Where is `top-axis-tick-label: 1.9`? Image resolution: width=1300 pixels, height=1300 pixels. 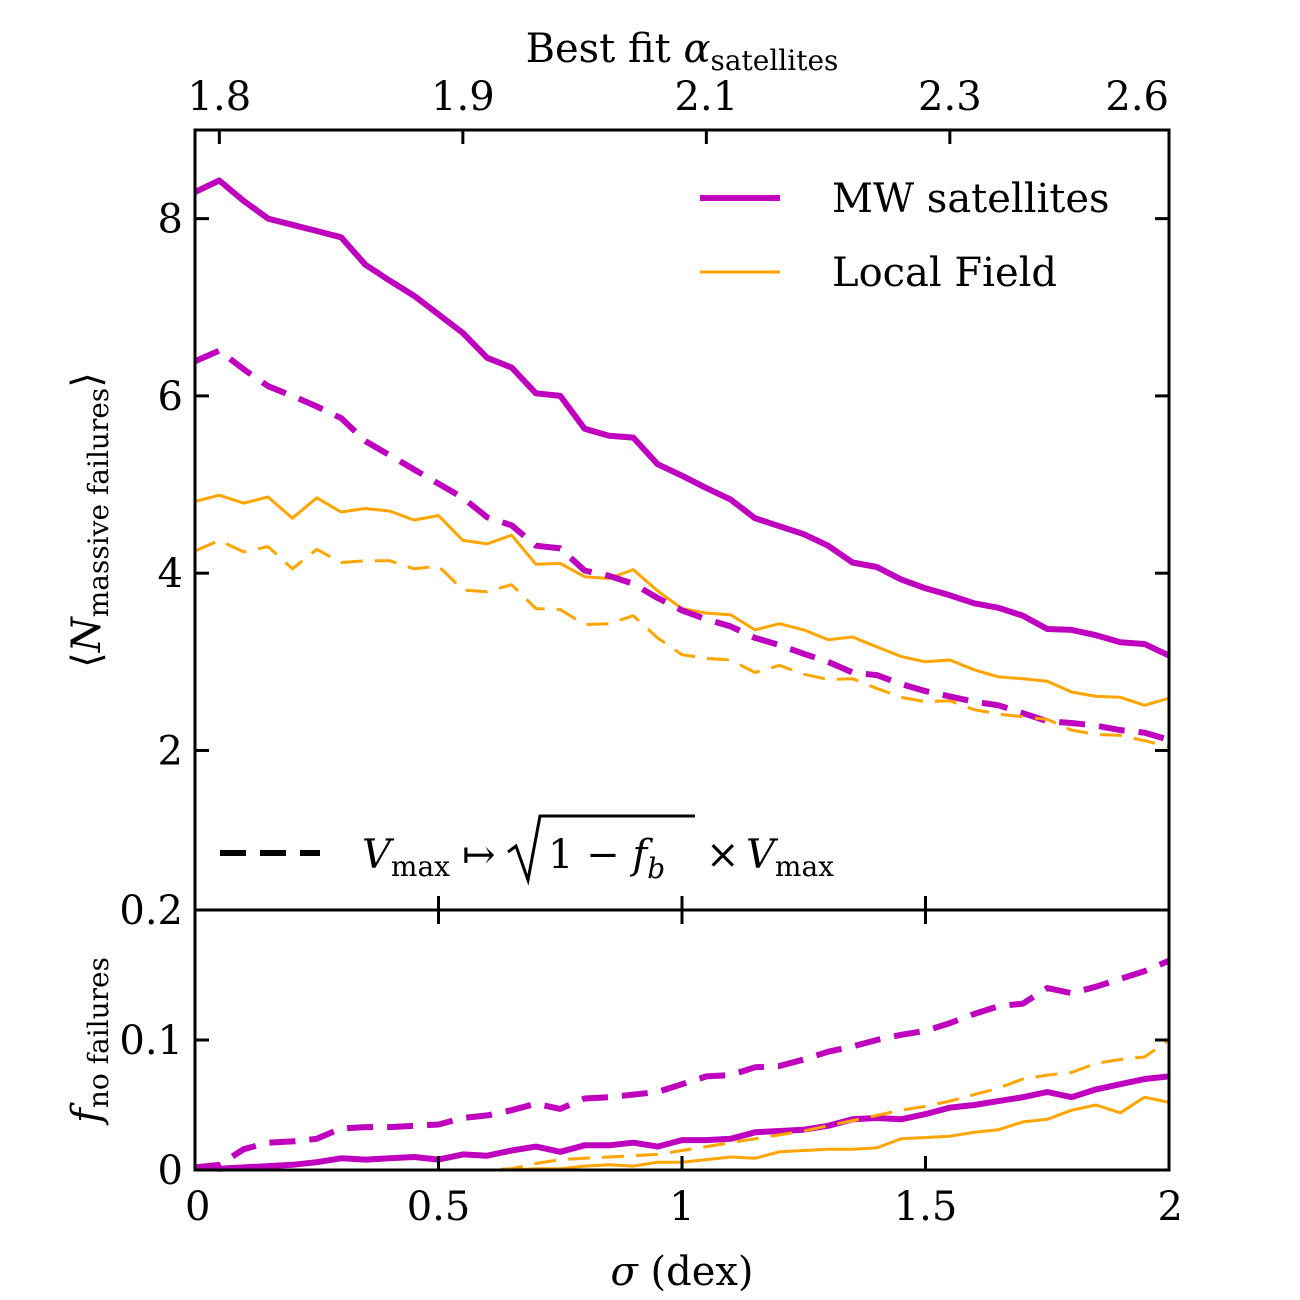 top-axis-tick-label: 1.9 is located at coordinates (463, 97).